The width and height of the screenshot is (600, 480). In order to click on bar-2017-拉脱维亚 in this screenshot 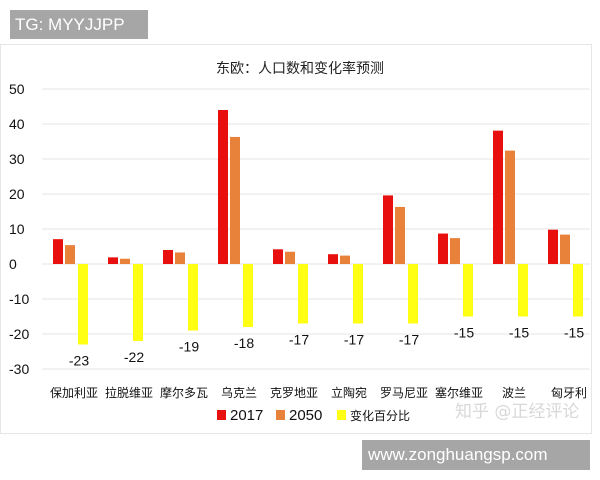, I will do `click(113, 260)`.